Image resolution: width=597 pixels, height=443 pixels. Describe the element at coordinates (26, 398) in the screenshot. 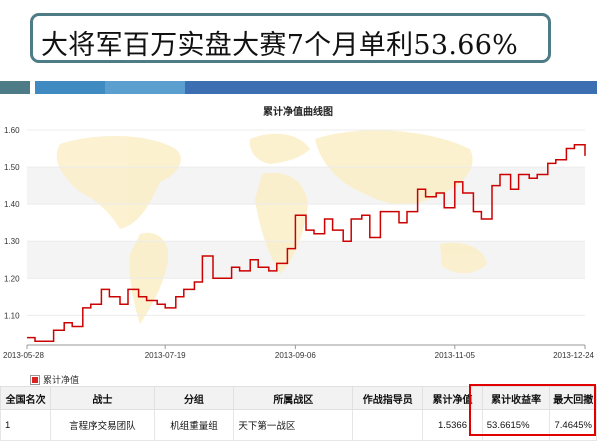

I see `header-rank: 全国名次` at that location.